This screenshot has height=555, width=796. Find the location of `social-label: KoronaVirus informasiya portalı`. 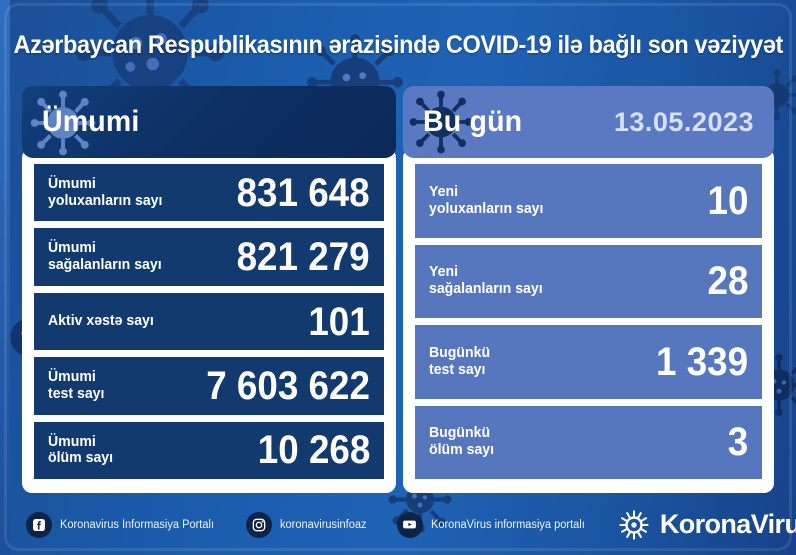

social-label: KoronaVirus informasiya portalı is located at coordinates (507, 524).